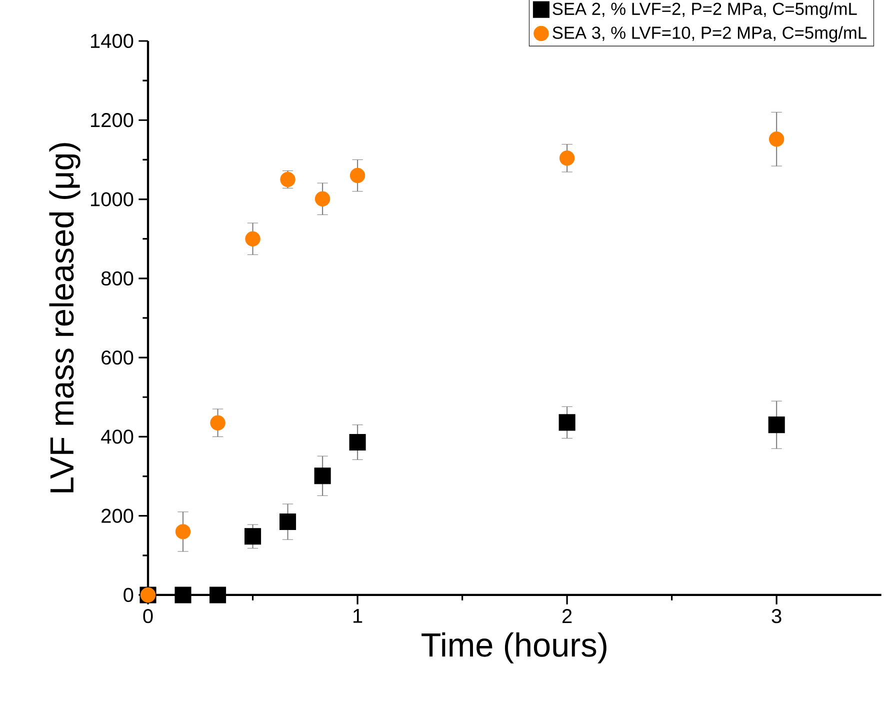 The image size is (891, 702). What do you see at coordinates (514, 648) in the screenshot?
I see `x-axis-title: Time (hours)` at bounding box center [514, 648].